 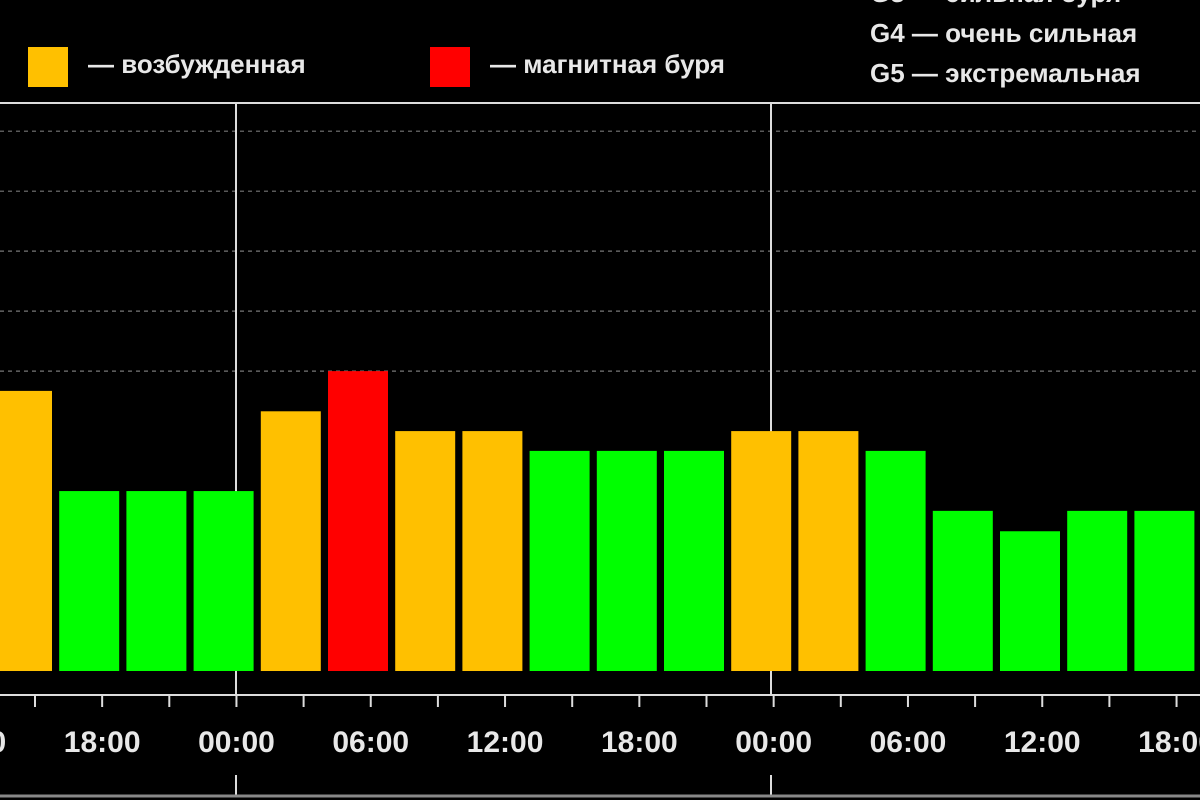 What do you see at coordinates (1005, 73) in the screenshot?
I see `storm-scale-note: G5 — экстремальная` at bounding box center [1005, 73].